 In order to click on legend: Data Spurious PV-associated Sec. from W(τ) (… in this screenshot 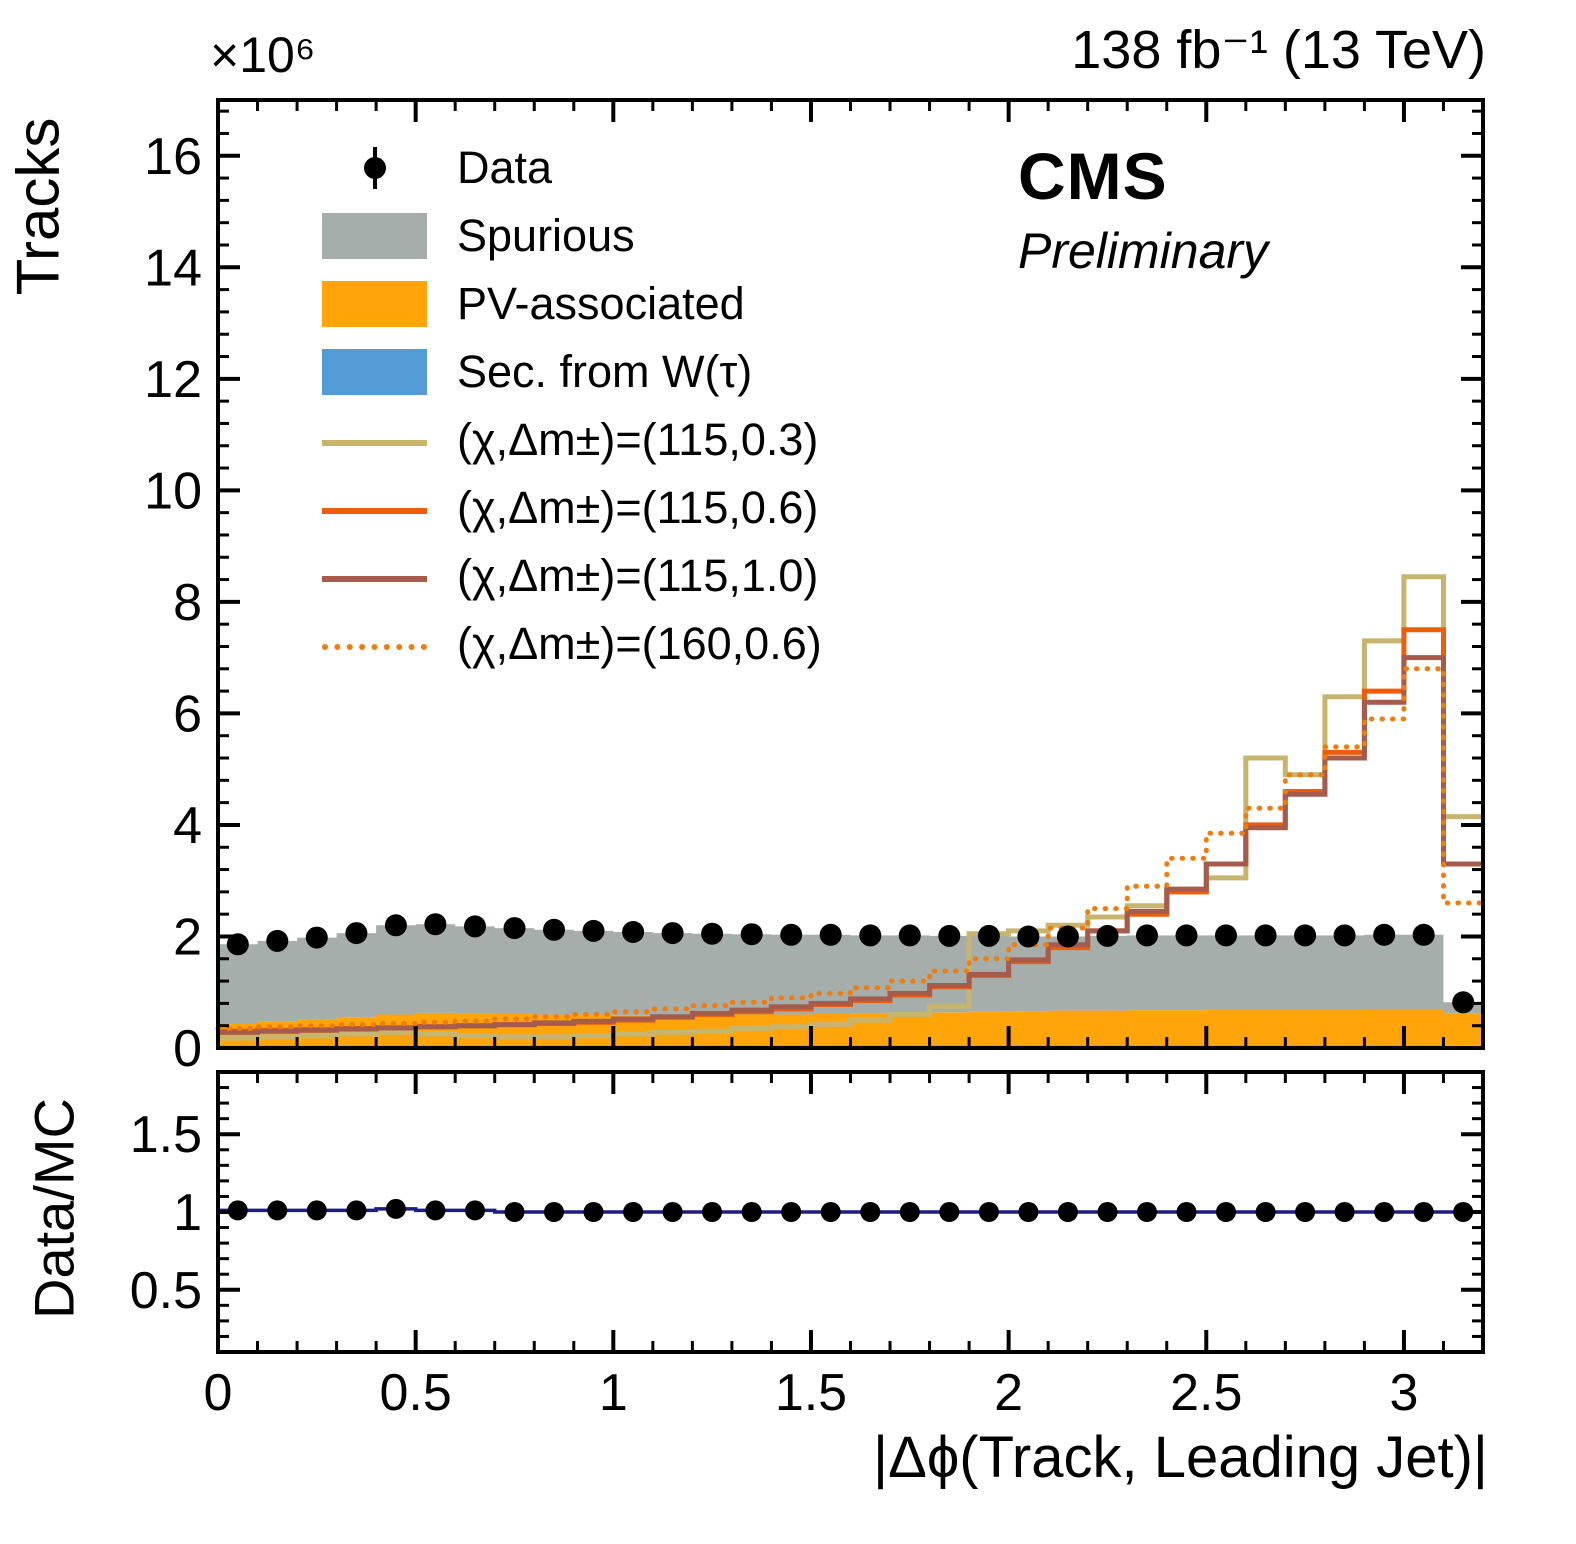, I will do `click(572, 406)`.